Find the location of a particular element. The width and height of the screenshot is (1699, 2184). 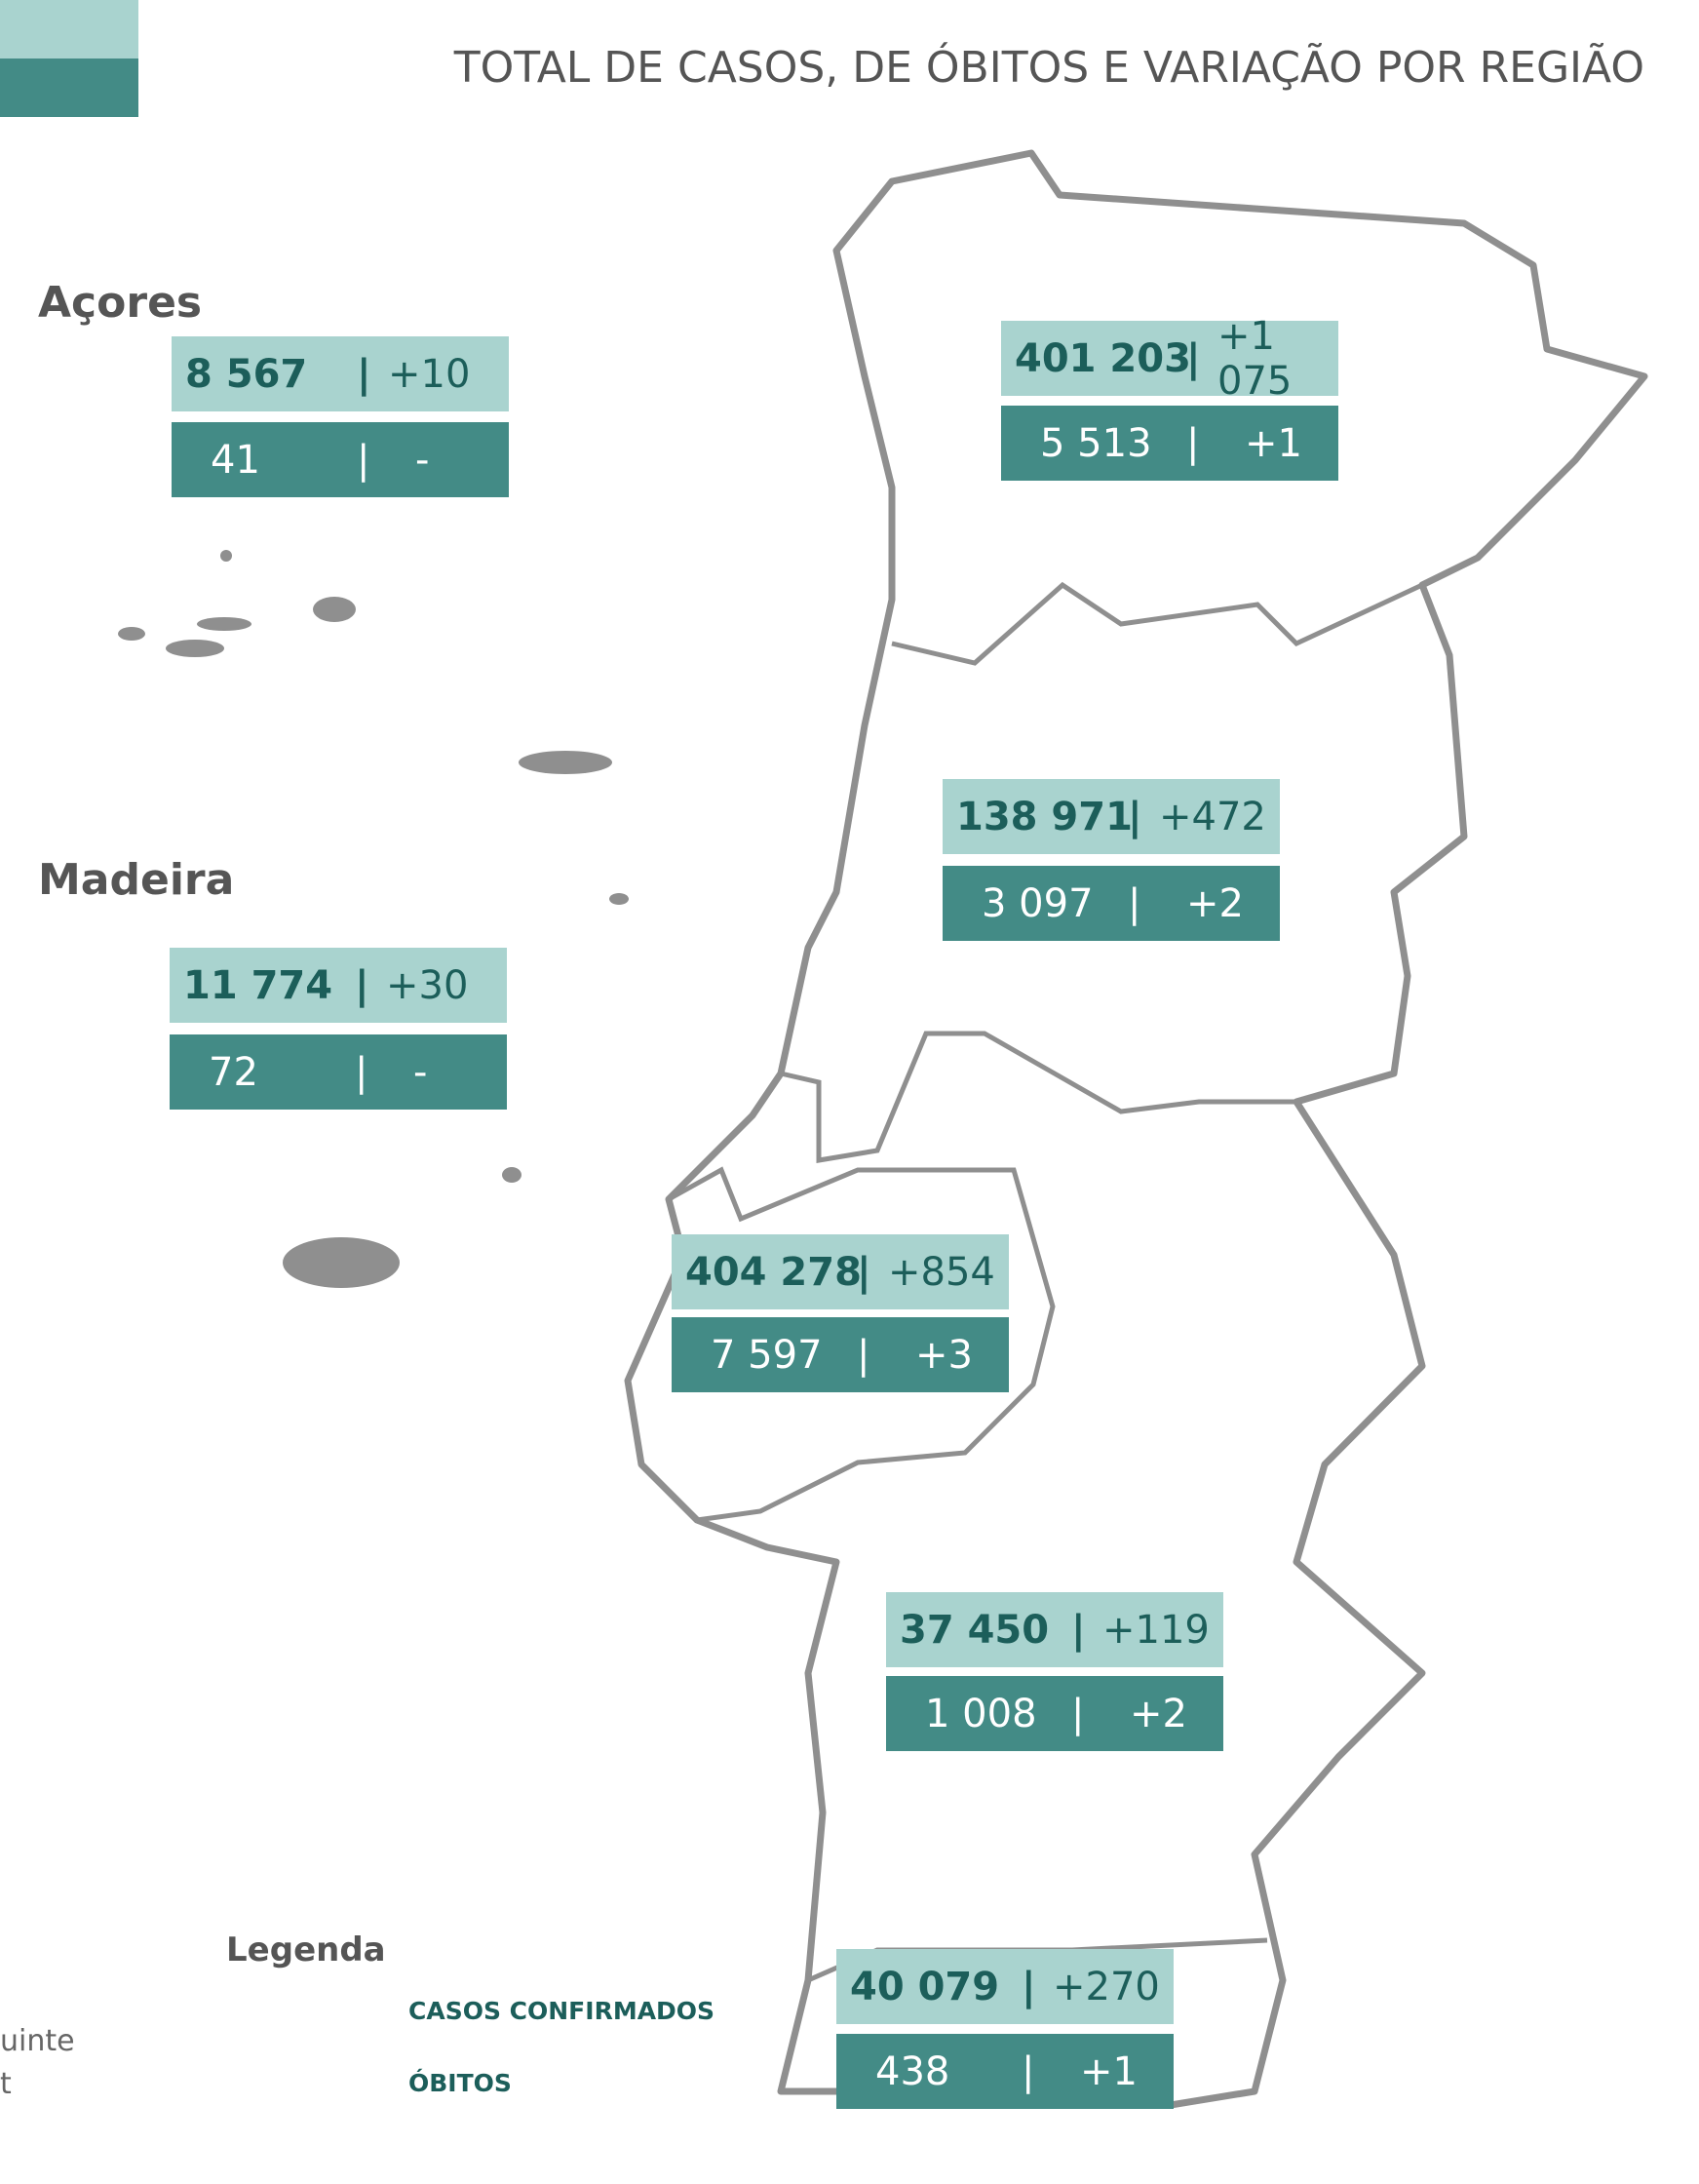

cases-box: 401 203 | +1 075 is located at coordinates (1169, 359).